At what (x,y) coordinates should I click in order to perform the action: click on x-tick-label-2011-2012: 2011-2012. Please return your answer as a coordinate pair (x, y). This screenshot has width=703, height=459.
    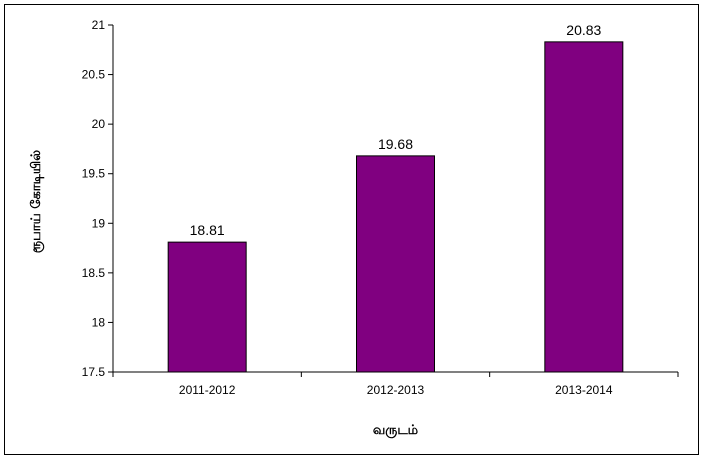
    Looking at the image, I should click on (207, 390).